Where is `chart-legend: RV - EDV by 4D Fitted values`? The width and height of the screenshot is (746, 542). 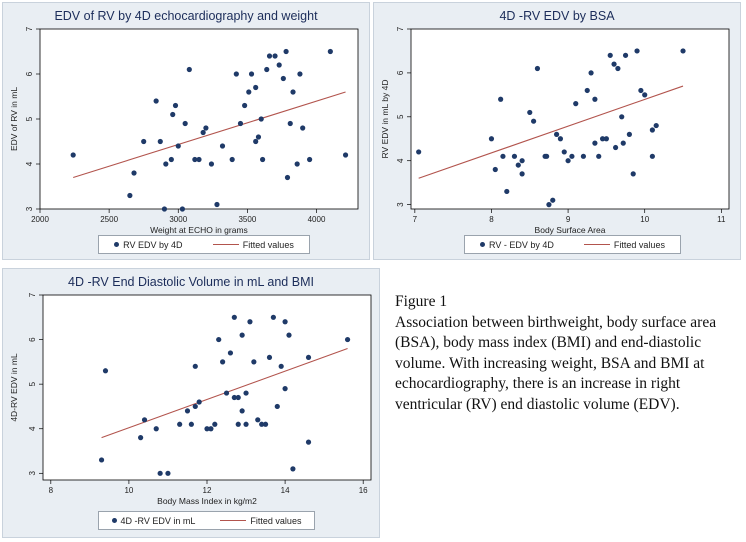
chart-legend: RV - EDV by 4D Fitted values is located at coordinates (572, 244).